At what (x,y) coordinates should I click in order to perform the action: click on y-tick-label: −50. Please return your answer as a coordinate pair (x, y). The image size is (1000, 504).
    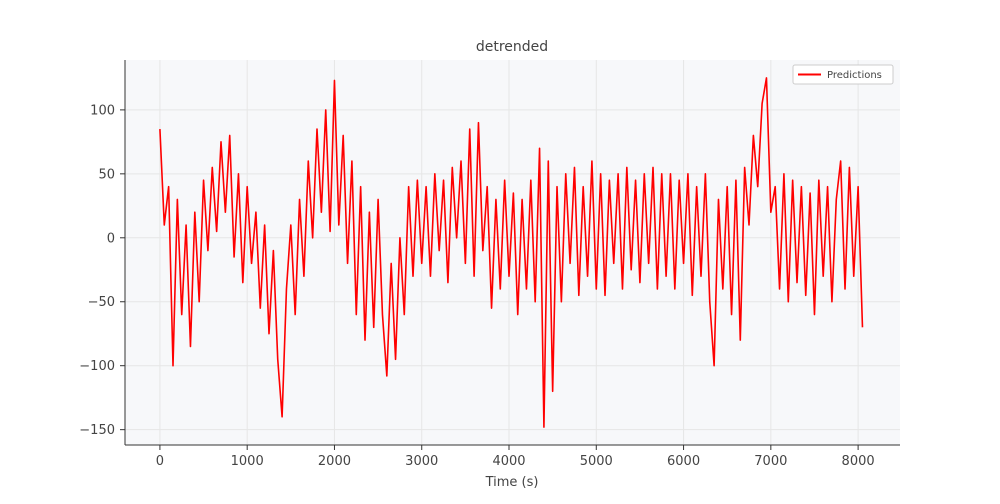
    Looking at the image, I should click on (101, 302).